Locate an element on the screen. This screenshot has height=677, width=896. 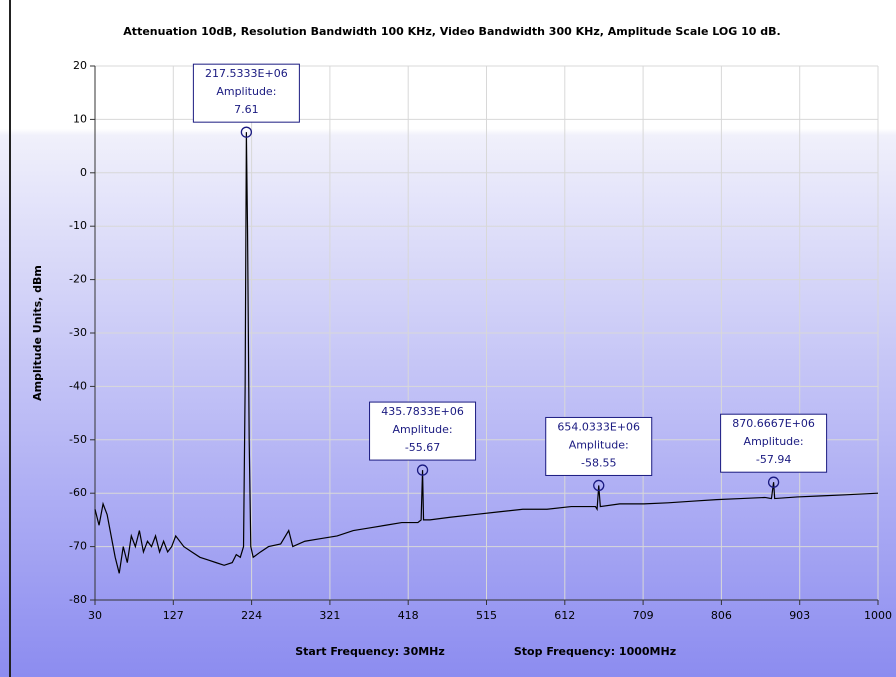
y-tick-label: -80 is located at coordinates (78, 599).